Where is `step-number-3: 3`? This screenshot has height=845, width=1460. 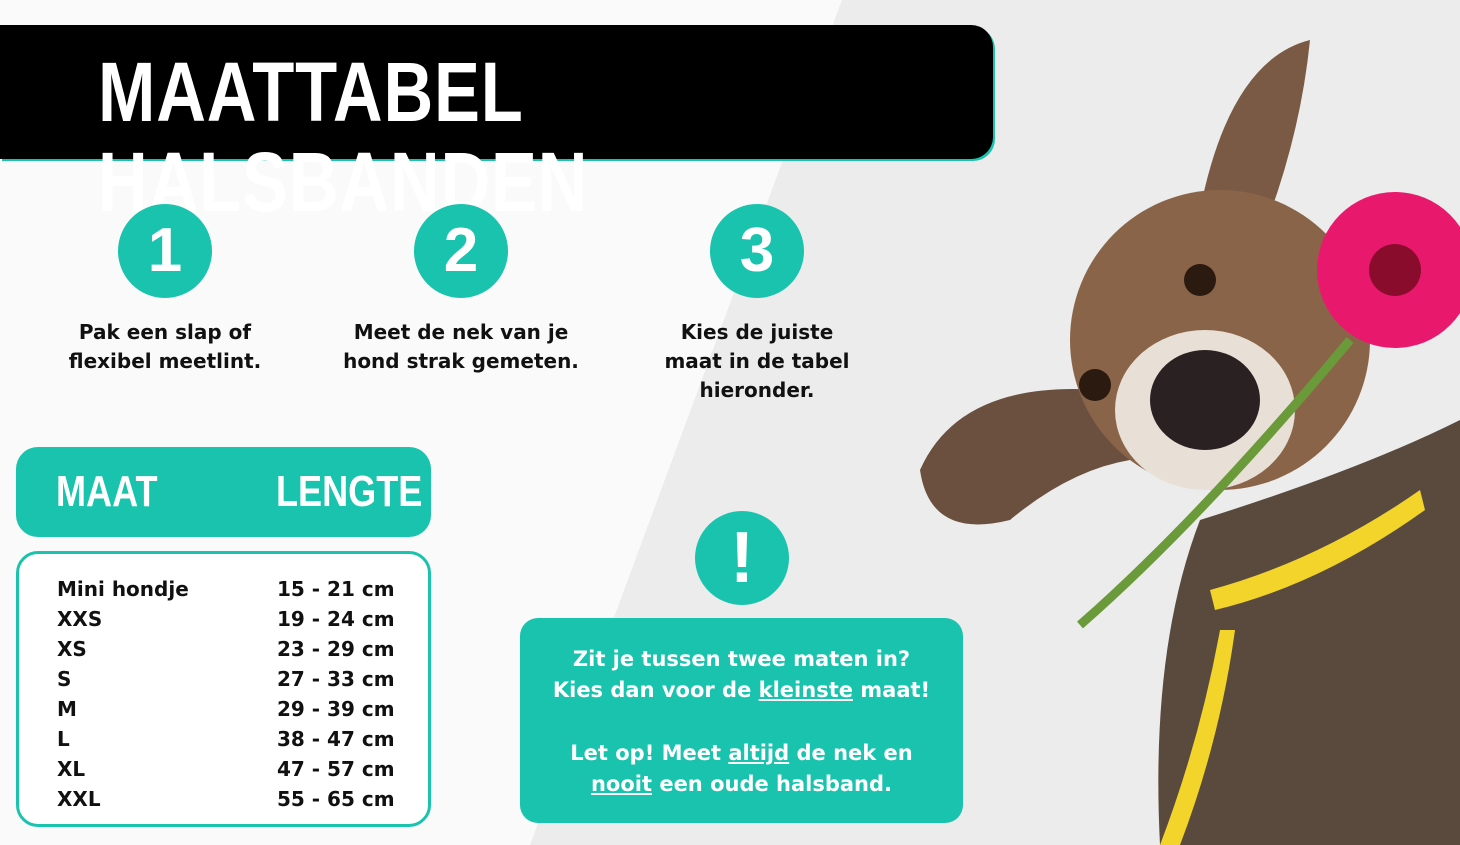
step-number-3: 3 is located at coordinates (757, 251).